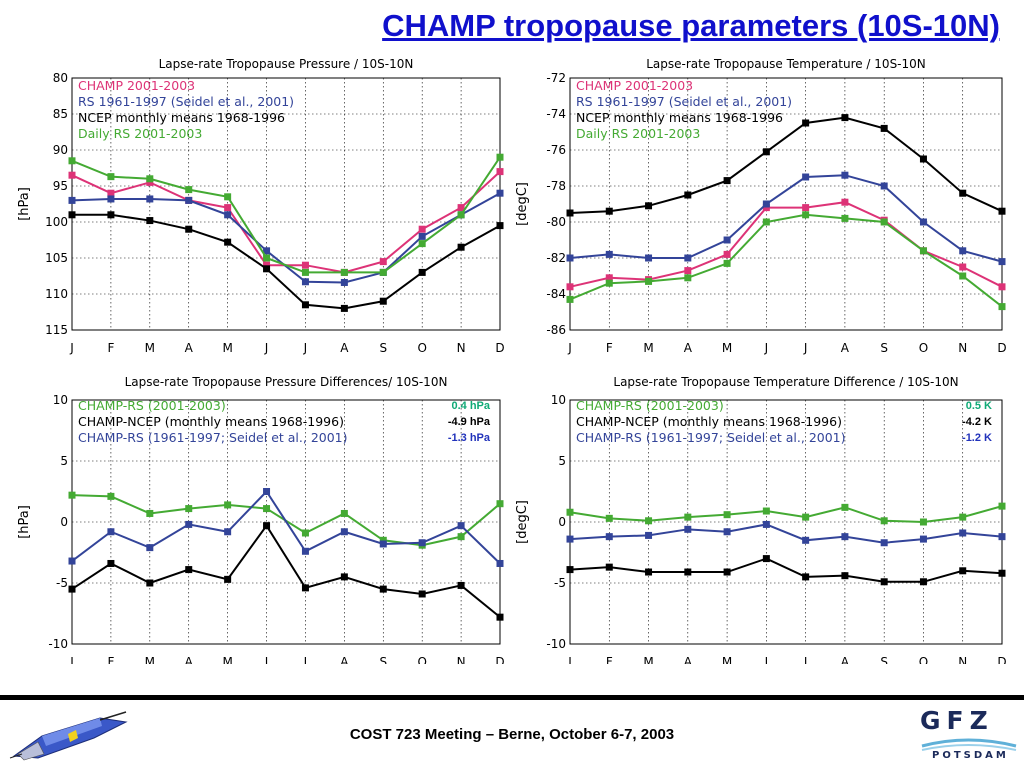 This screenshot has width=1024, height=769. What do you see at coordinates (461, 659) in the screenshot?
I see `x-tick-label: N` at bounding box center [461, 659].